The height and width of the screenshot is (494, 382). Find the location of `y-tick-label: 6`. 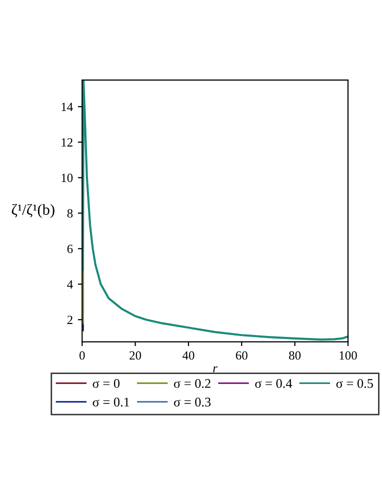

y-tick-label: 6 is located at coordinates (70, 249).